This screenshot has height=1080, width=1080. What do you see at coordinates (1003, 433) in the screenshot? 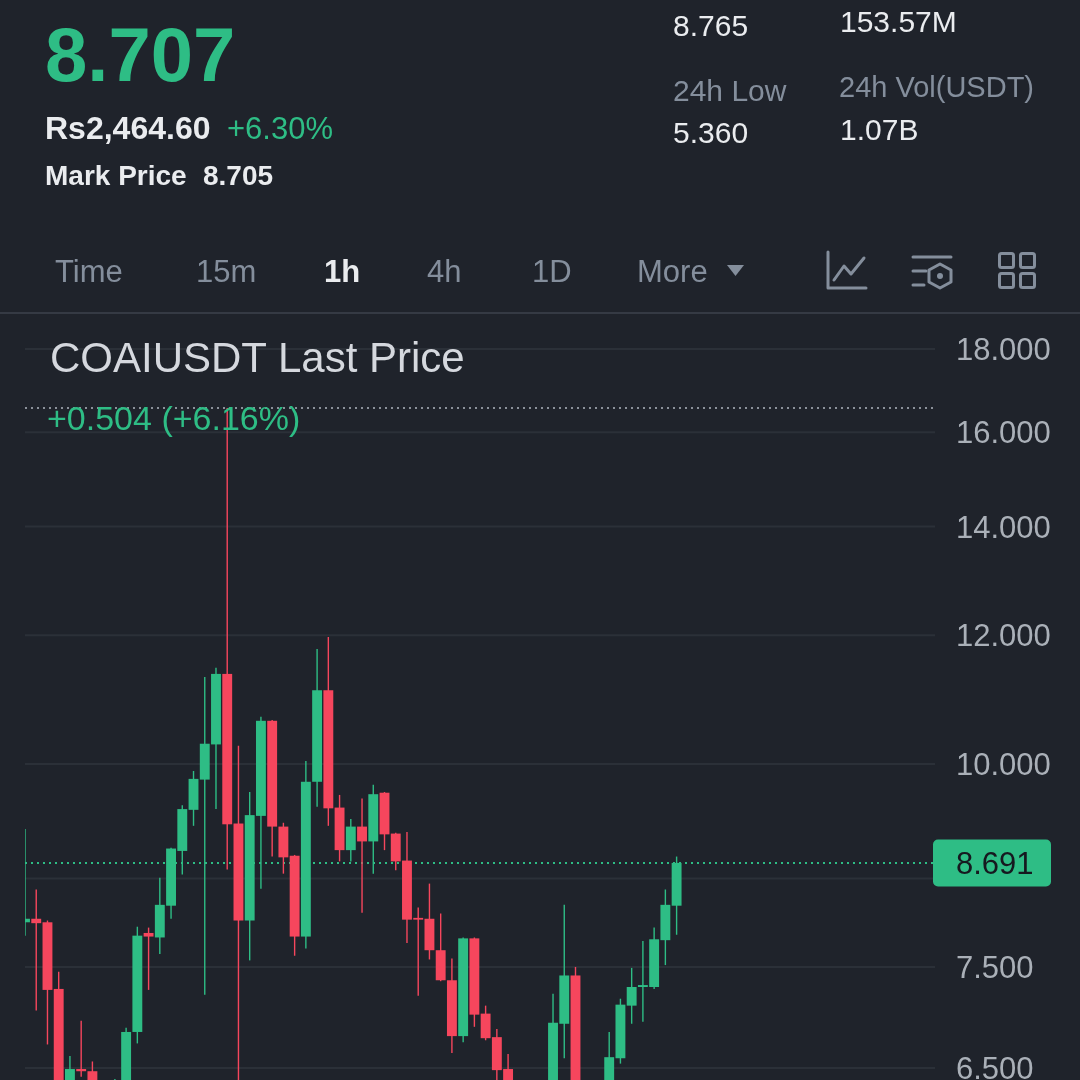
I see `y-tick-label: 16.000` at bounding box center [1003, 433].